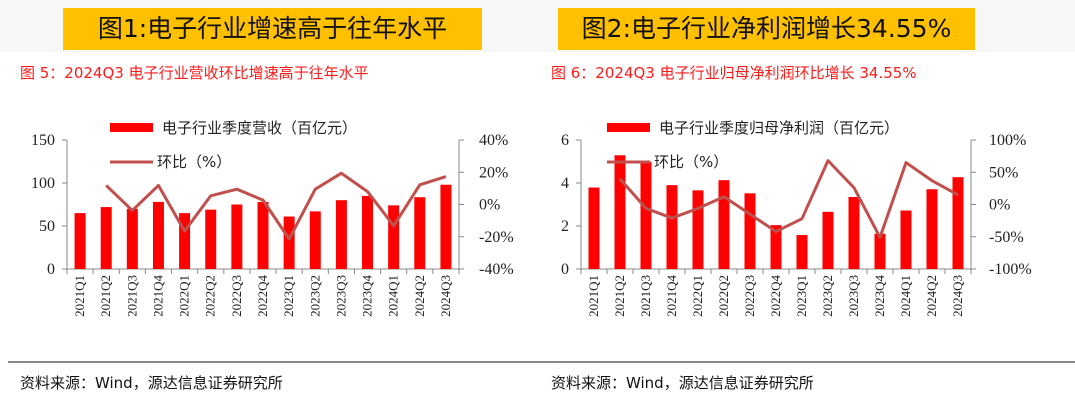  Describe the element at coordinates (565, 140) in the screenshot. I see `left-tick-label: 6` at that location.